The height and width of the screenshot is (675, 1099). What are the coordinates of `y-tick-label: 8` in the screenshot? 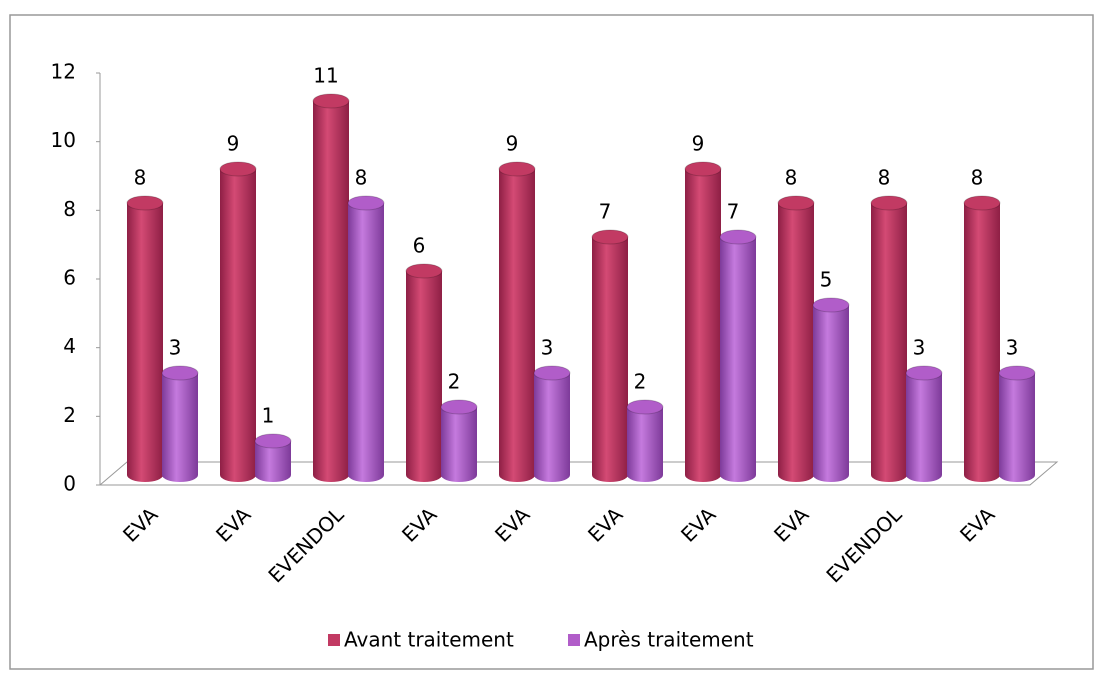 It's located at (69, 209).